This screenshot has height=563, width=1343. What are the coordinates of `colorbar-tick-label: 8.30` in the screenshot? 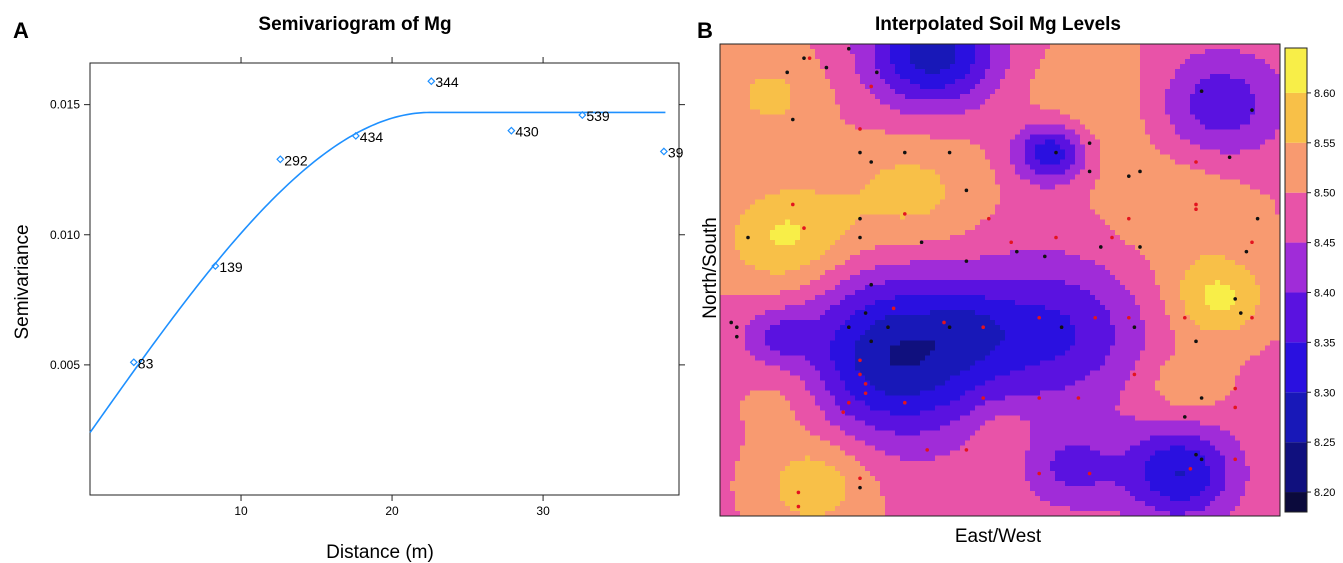 It's located at (1324, 393).